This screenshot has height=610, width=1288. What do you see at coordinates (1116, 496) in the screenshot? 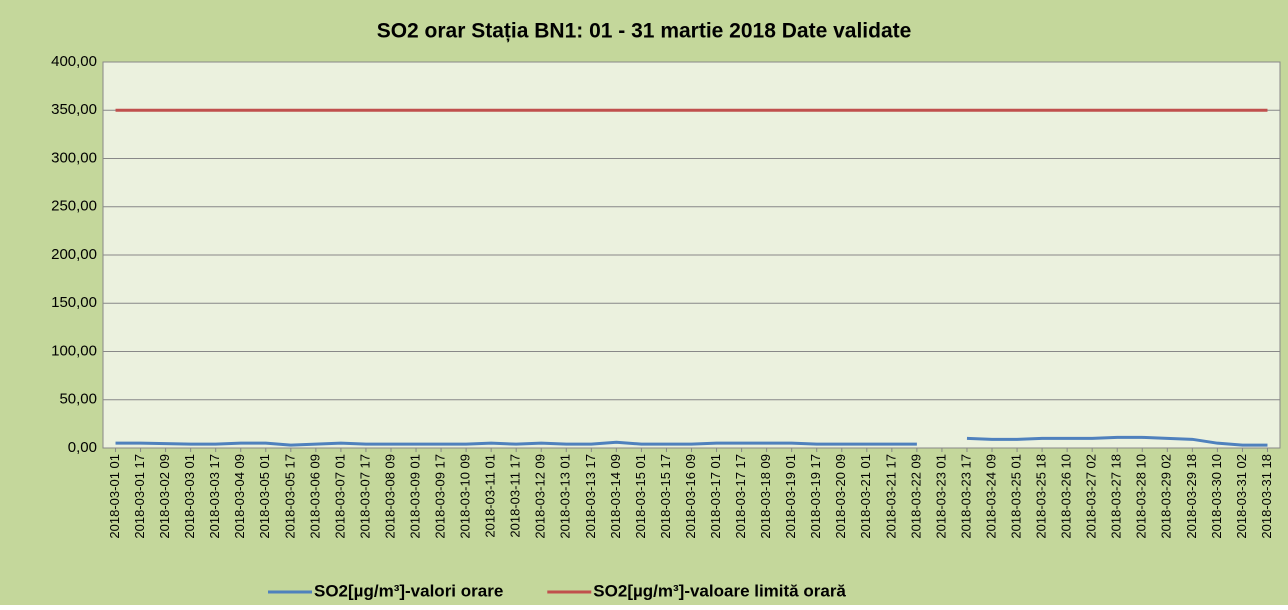
I see `x-tick-label: 2018-03-27 18` at bounding box center [1116, 496].